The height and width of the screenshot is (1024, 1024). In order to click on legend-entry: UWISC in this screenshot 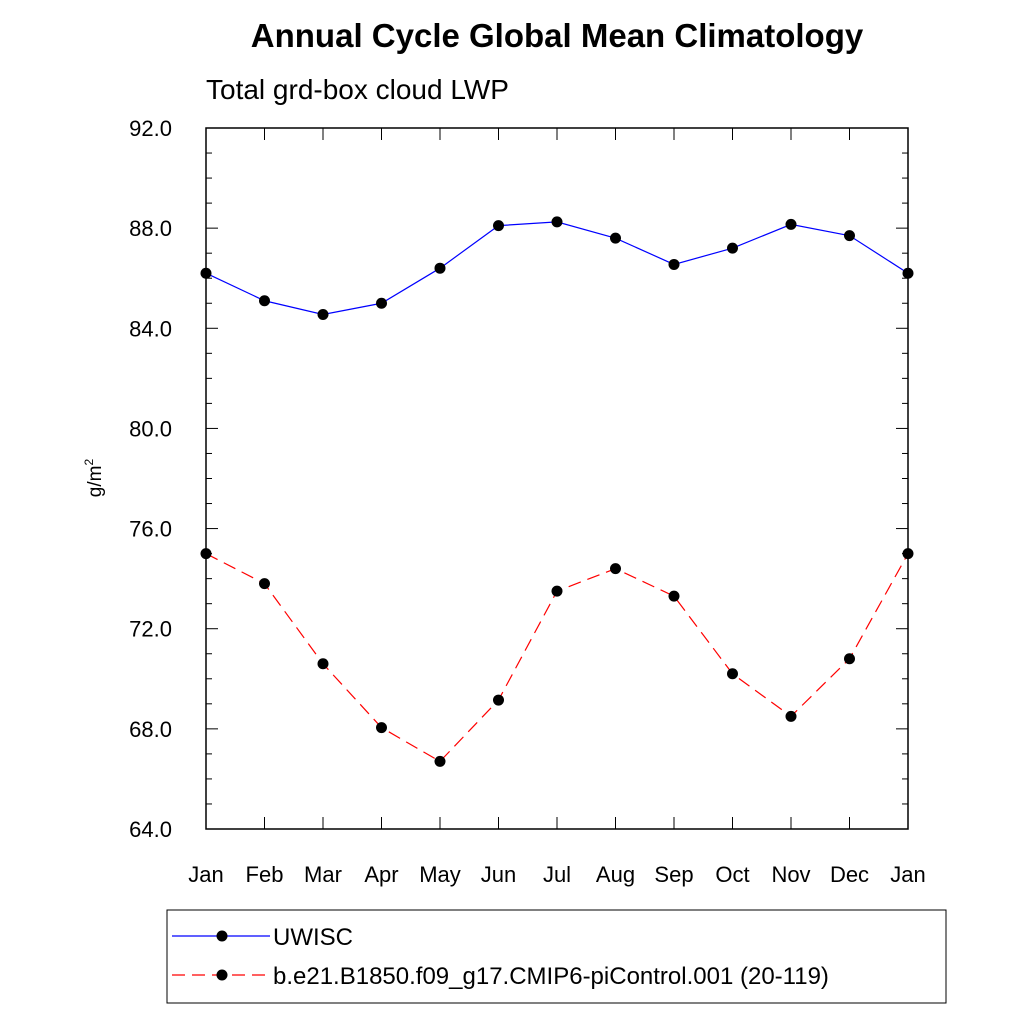, I will do `click(262, 937)`.